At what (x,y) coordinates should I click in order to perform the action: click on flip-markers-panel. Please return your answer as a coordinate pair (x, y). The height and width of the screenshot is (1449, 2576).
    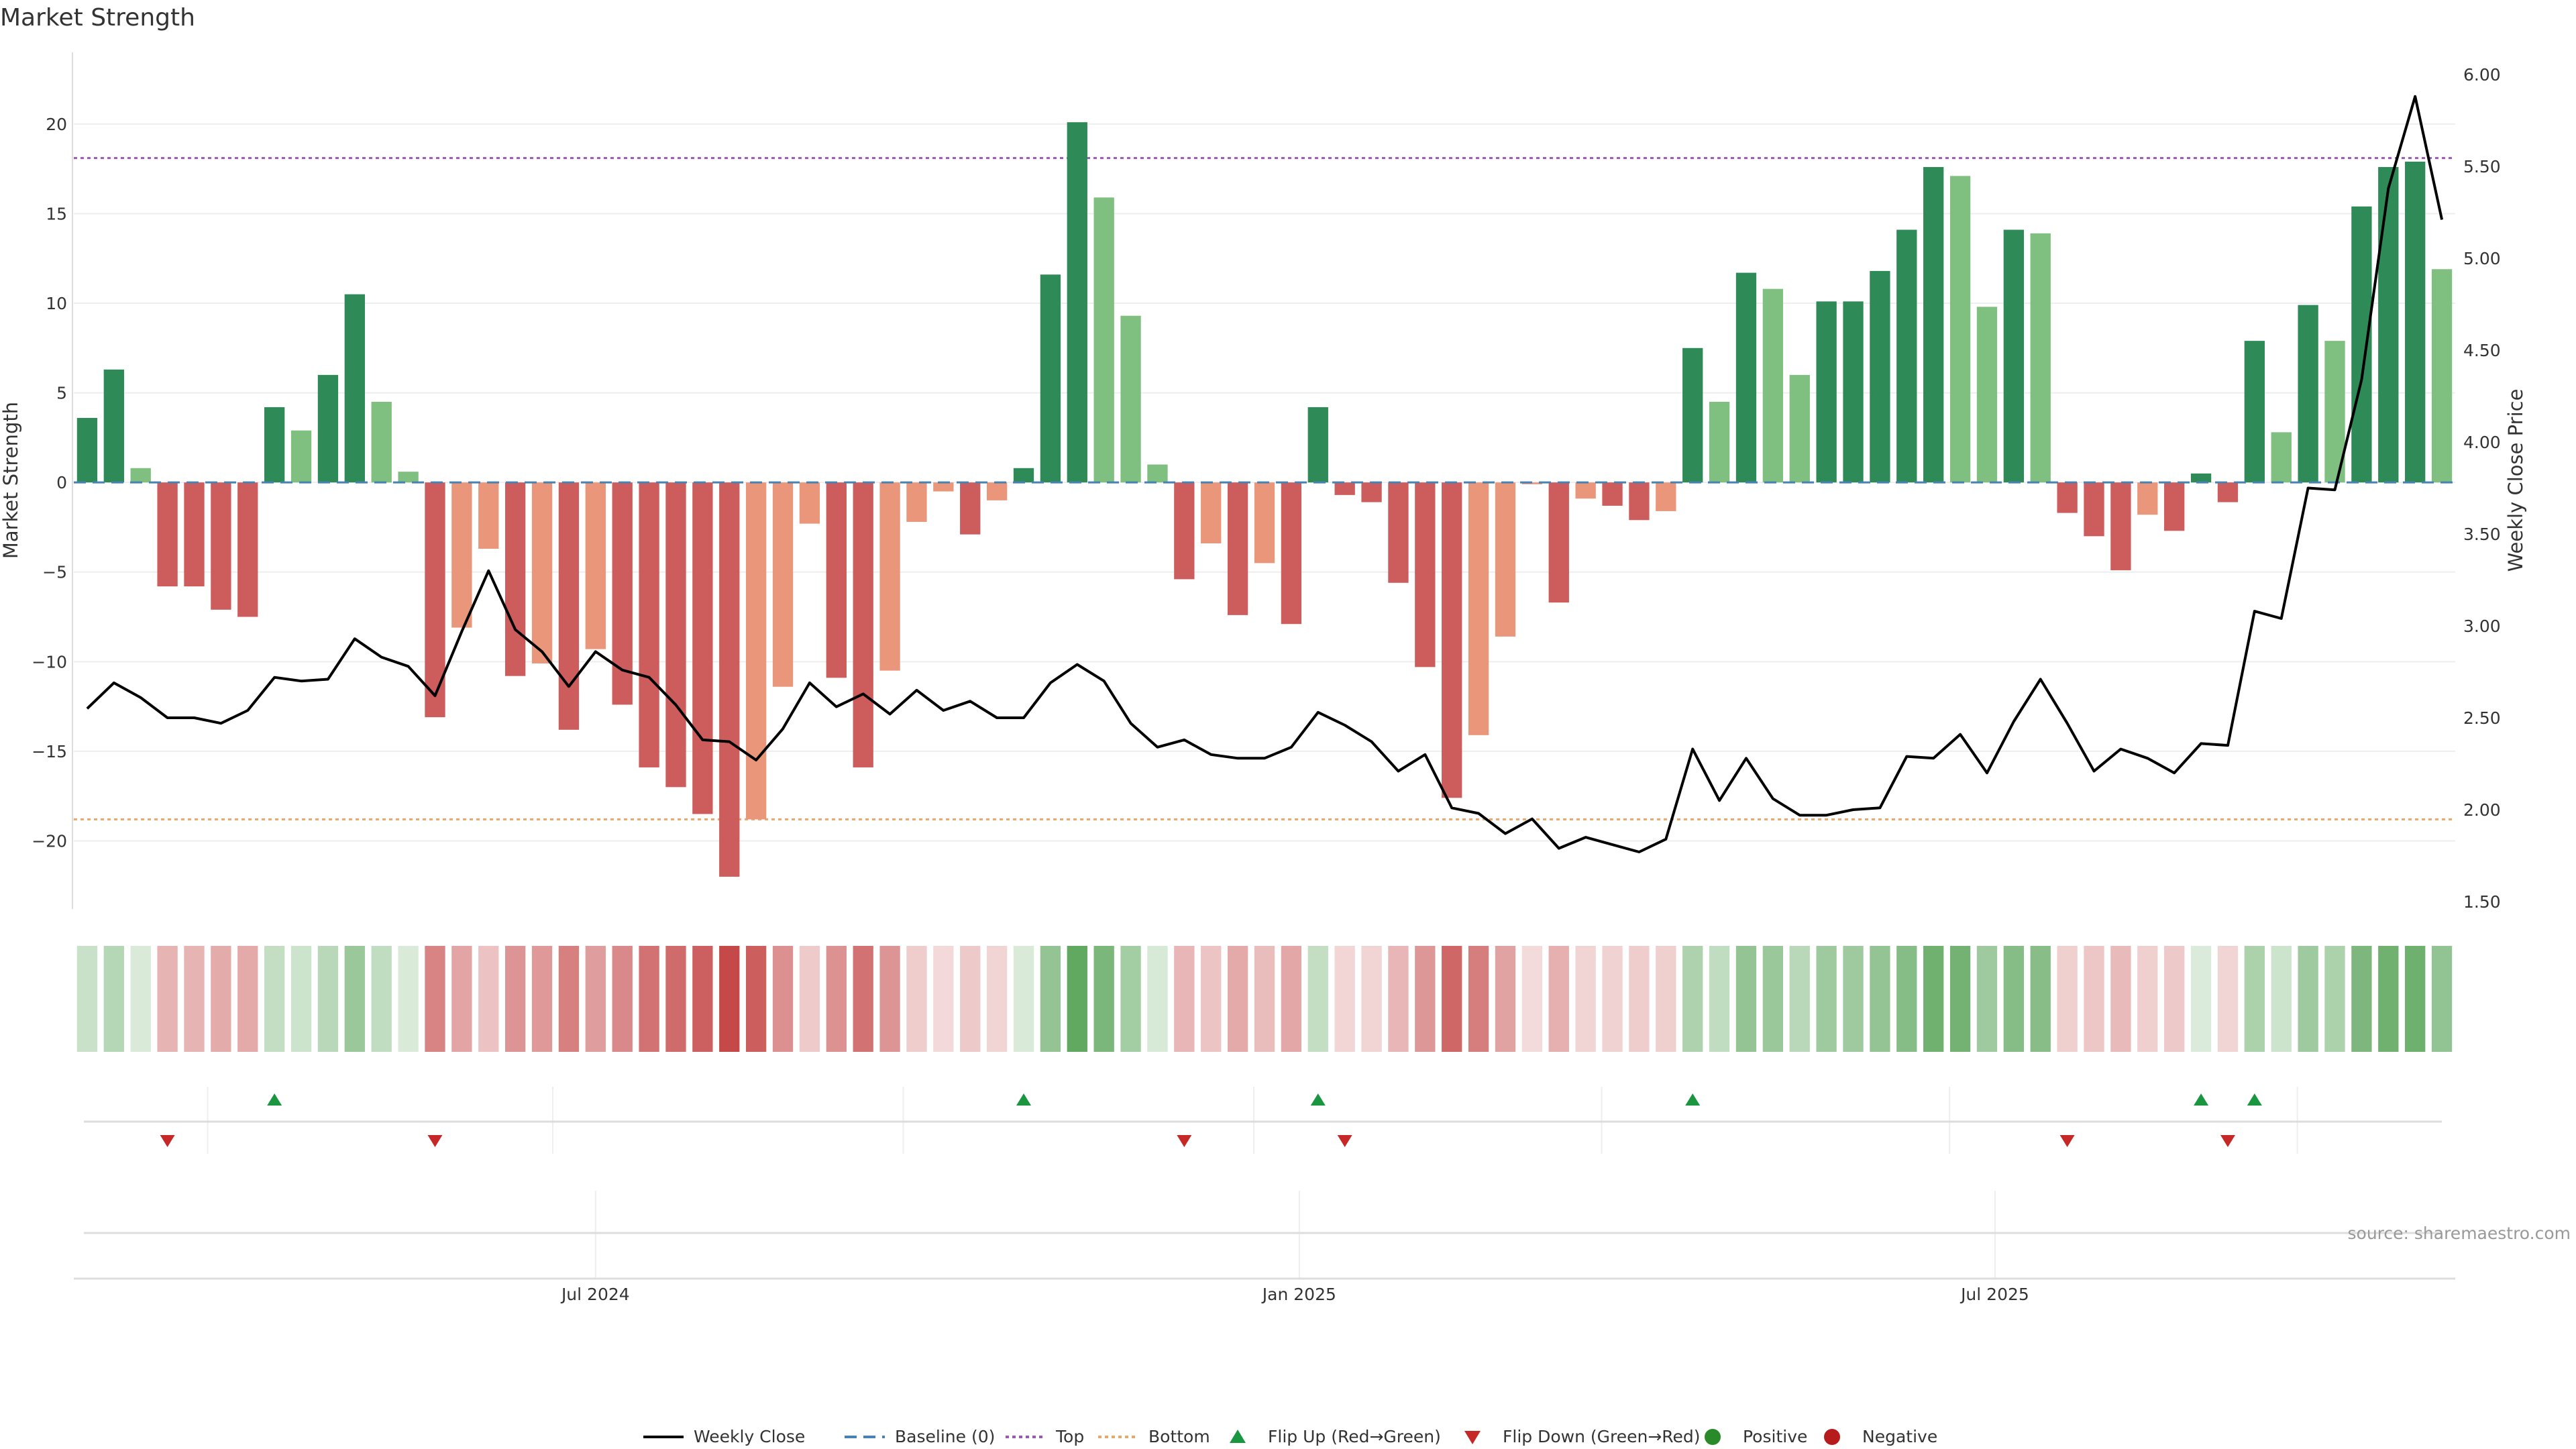
    Looking at the image, I should click on (1263, 1120).